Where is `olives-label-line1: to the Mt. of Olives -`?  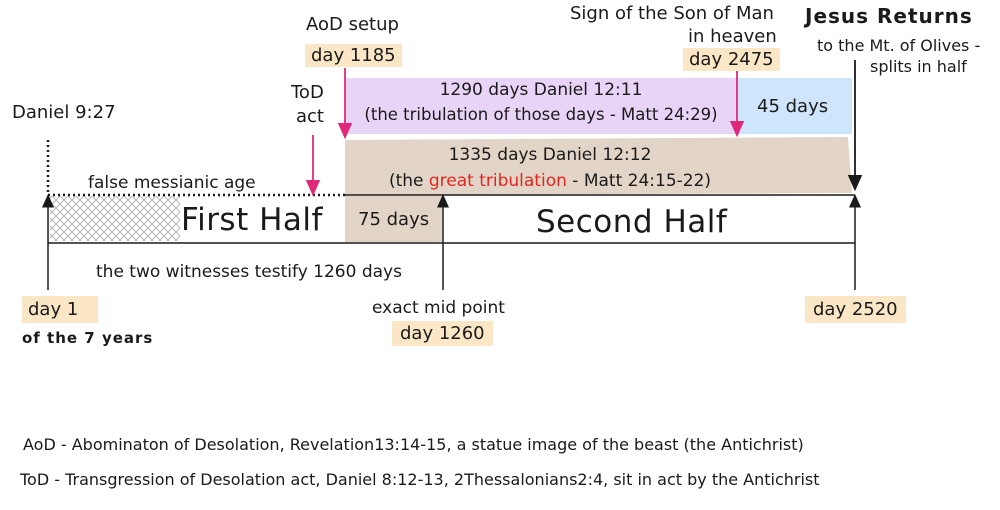 olives-label-line1: to the Mt. of Olives - is located at coordinates (899, 45).